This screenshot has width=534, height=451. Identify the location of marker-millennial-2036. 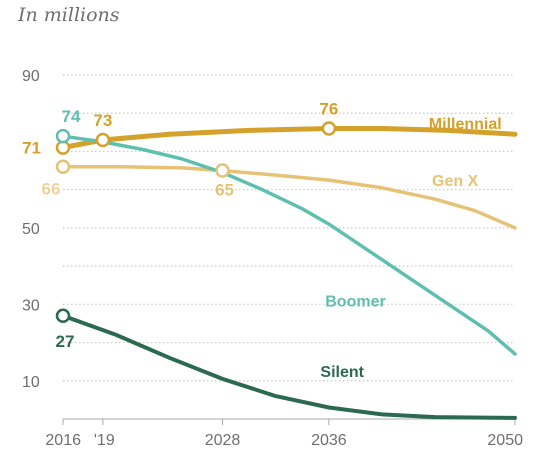
(329, 128).